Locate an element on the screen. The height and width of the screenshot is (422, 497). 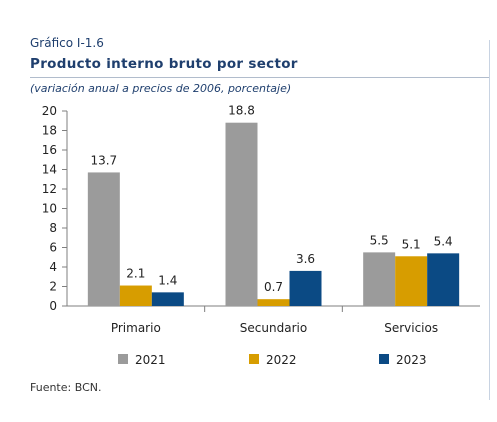
y-tick-label: 0 is located at coordinates (53, 306).